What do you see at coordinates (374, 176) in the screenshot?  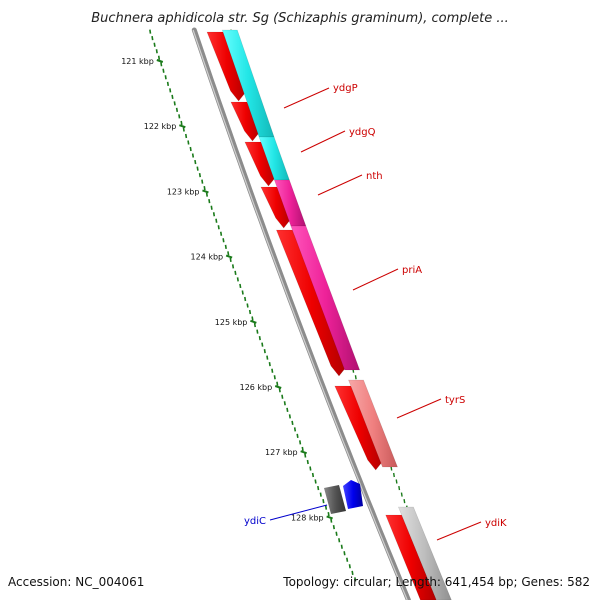 I see `gene-label-nth: nth` at bounding box center [374, 176].